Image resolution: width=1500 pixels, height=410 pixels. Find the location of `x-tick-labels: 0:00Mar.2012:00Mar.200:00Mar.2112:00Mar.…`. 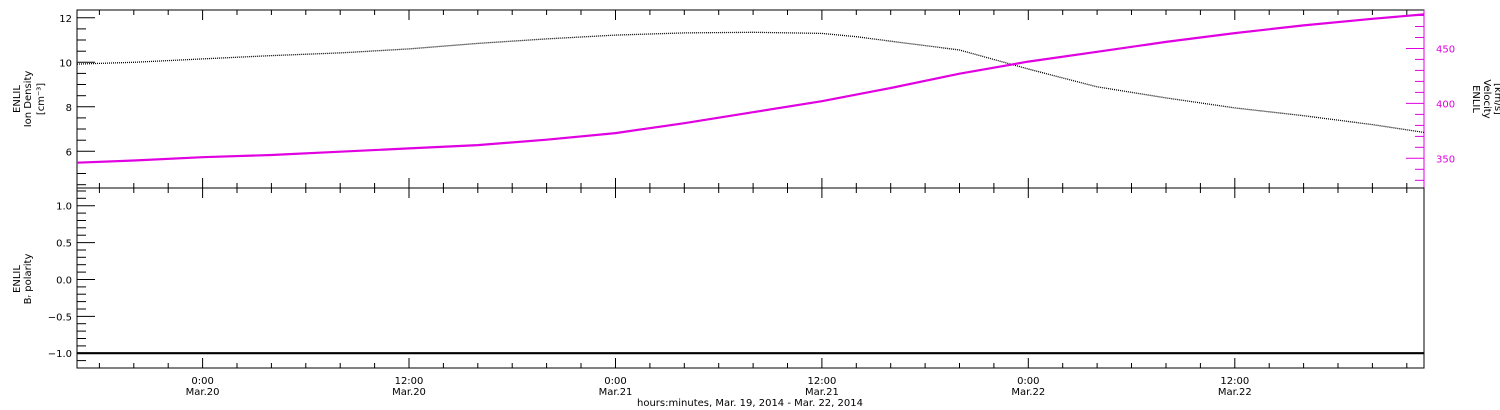

x-tick-labels: 0:00Mar.2012:00Mar.200:00Mar.2112:00Mar.… is located at coordinates (719, 387).